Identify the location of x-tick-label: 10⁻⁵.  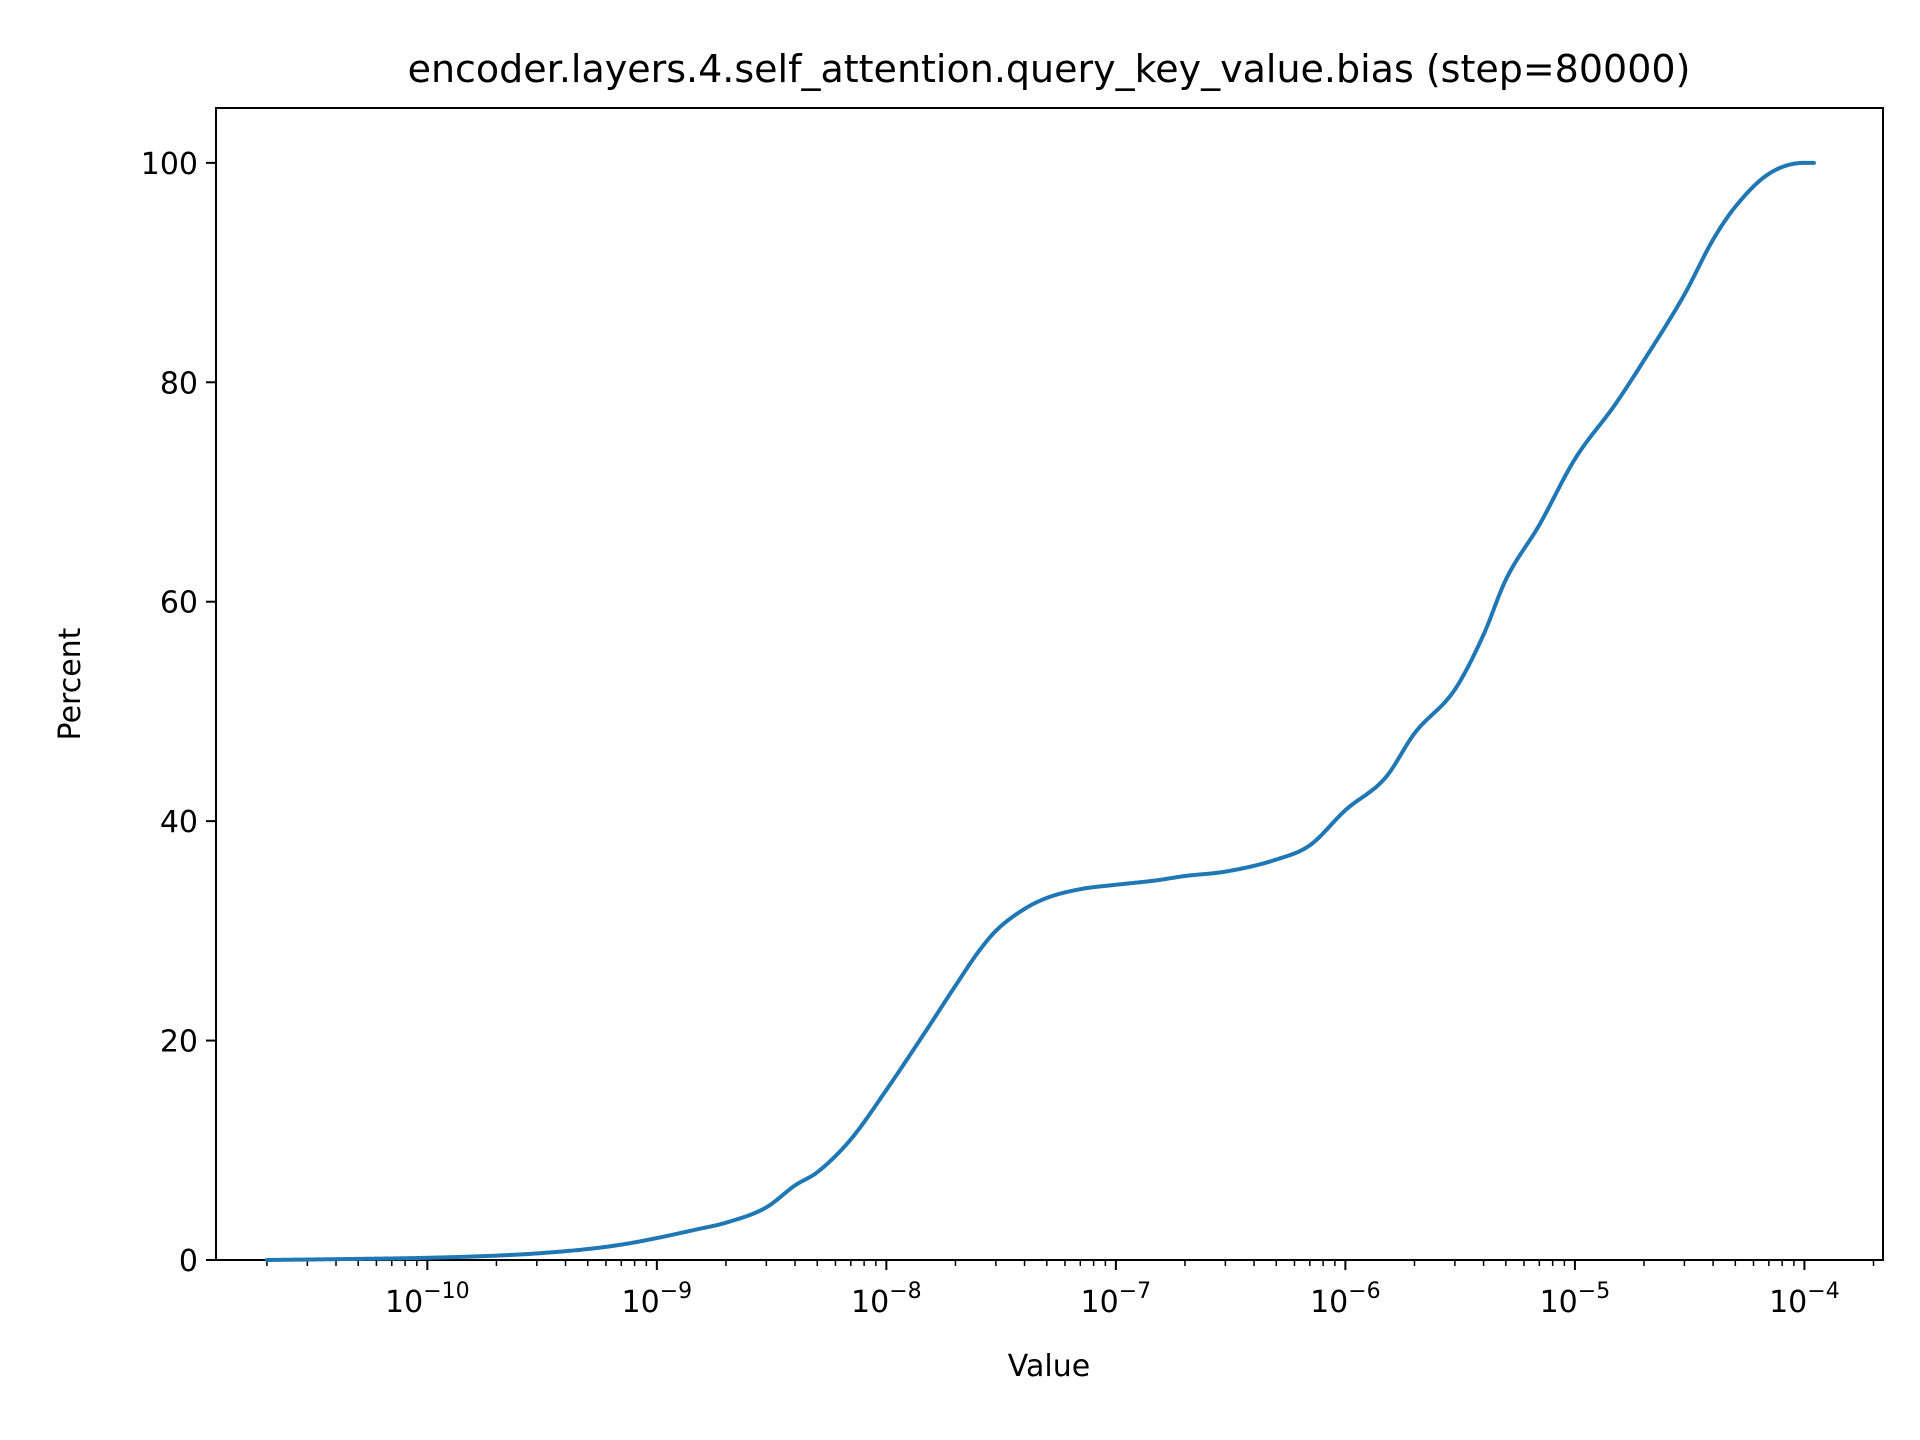
(1575, 1299).